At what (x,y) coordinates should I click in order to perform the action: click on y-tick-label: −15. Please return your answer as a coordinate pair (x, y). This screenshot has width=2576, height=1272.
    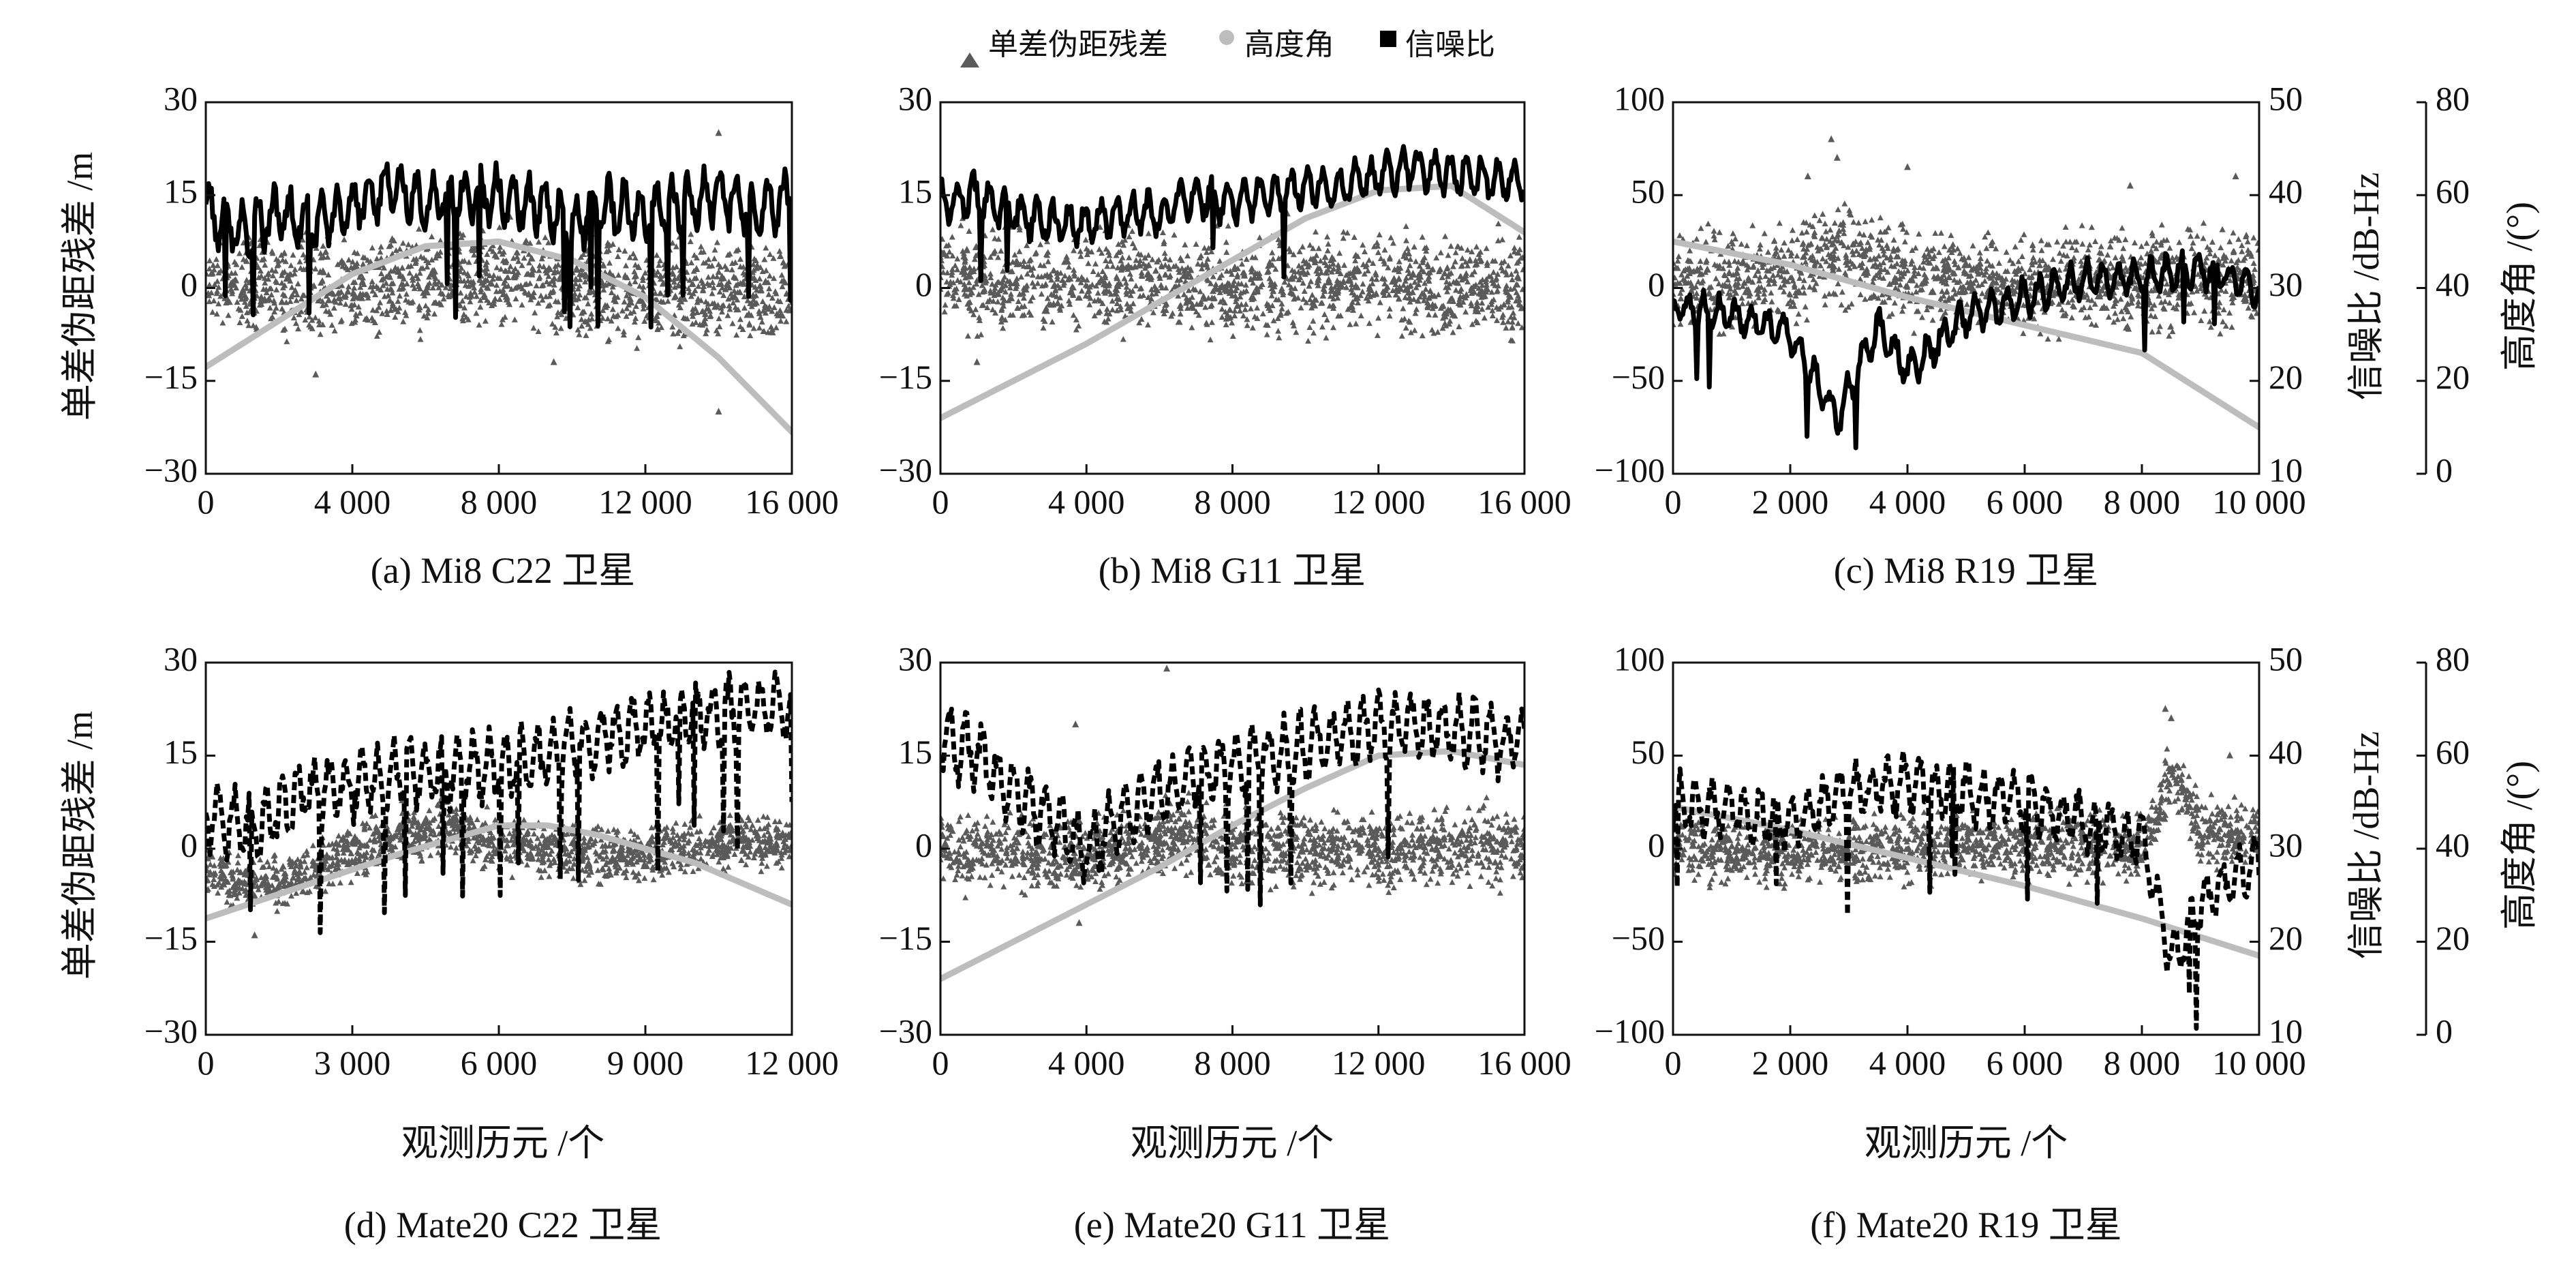
    Looking at the image, I should click on (171, 377).